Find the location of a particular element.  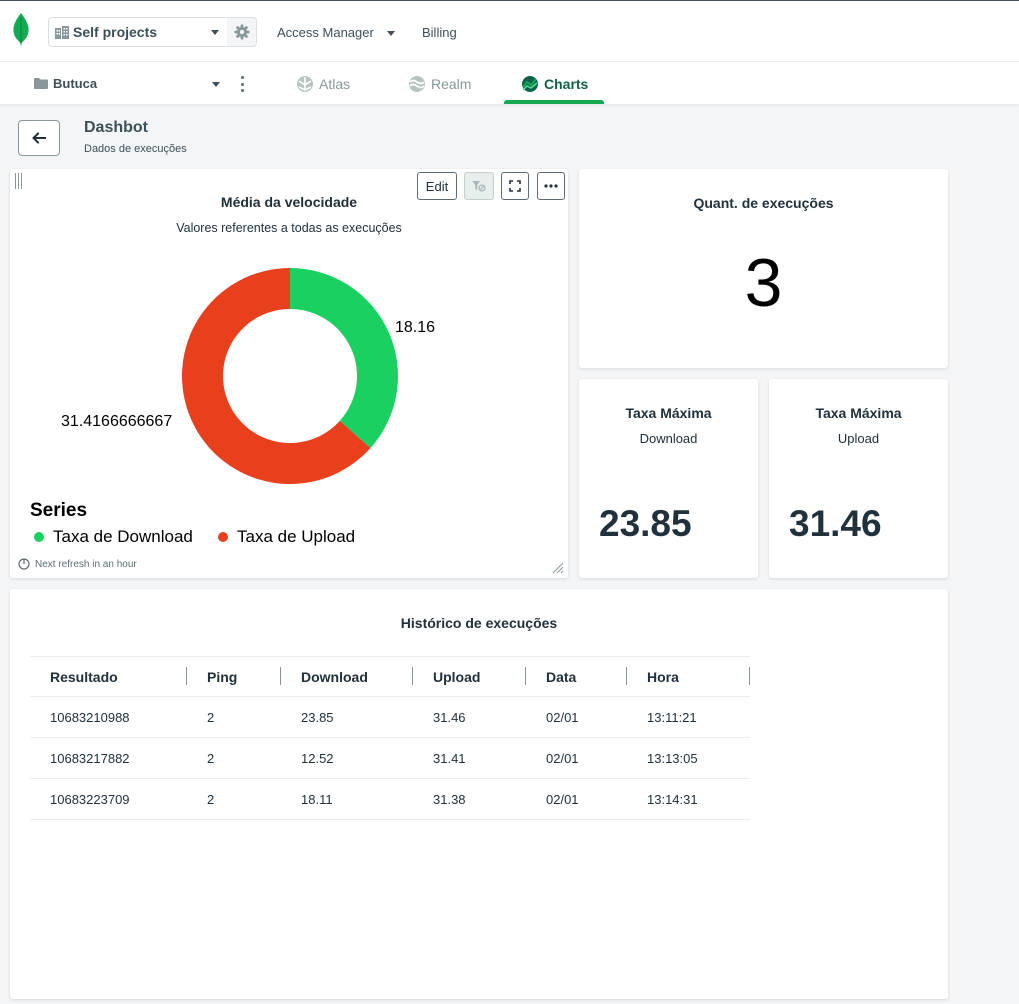

more-options-button is located at coordinates (551, 186).